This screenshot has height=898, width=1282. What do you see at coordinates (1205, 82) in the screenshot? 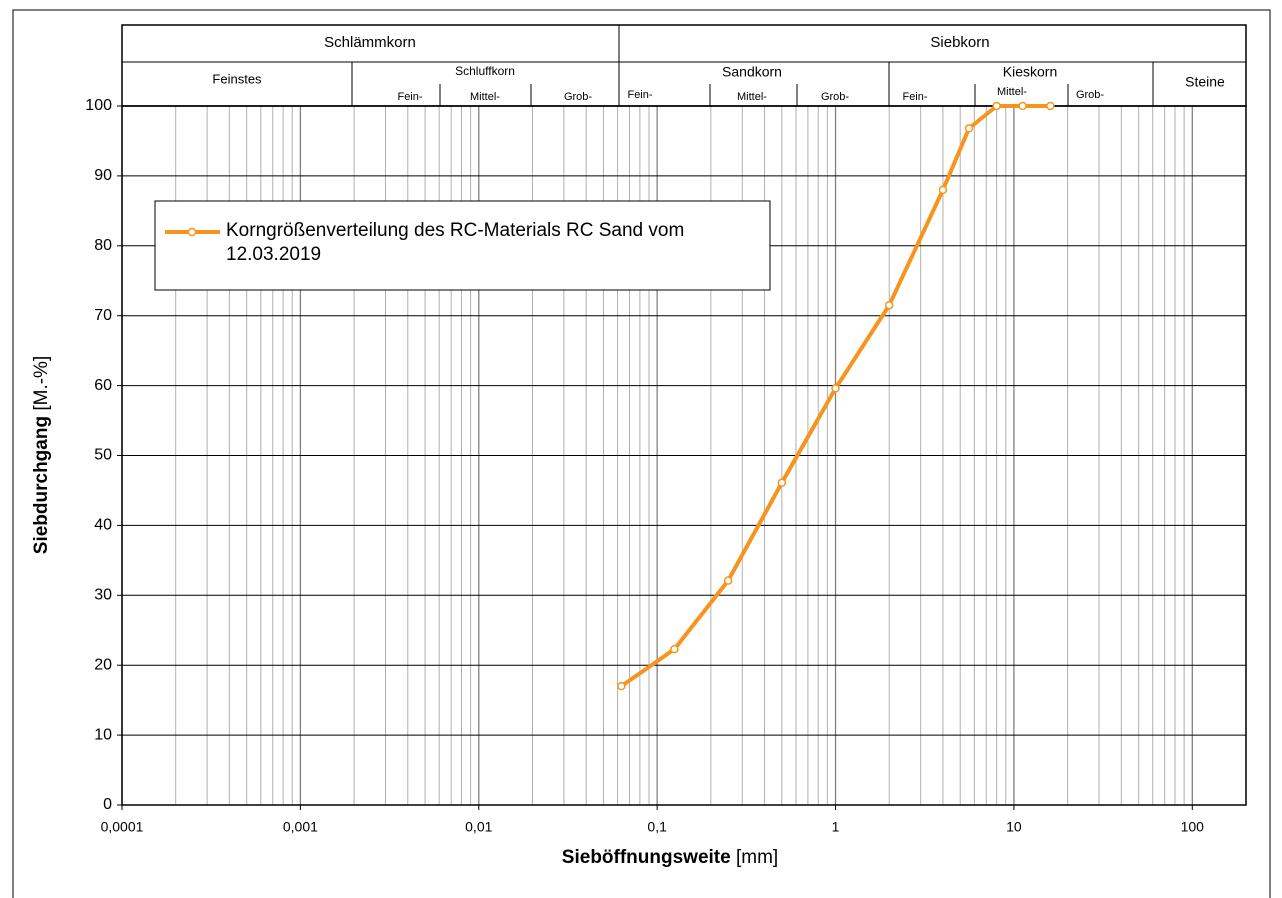
I see `group-label: Steine` at bounding box center [1205, 82].